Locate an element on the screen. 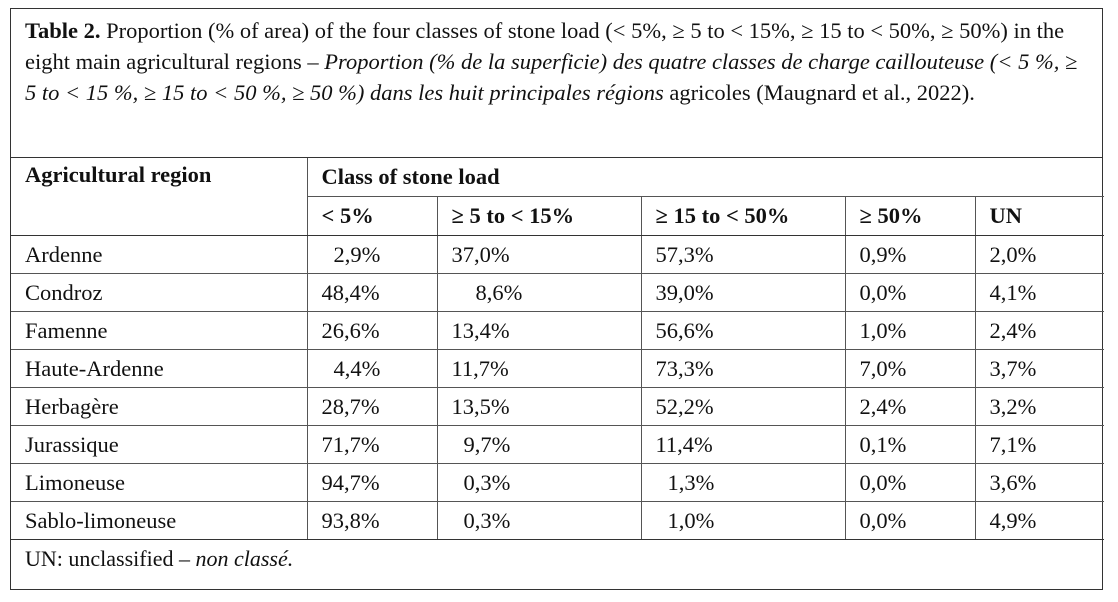 This screenshot has width=1118, height=602. value-cell: 2,0% is located at coordinates (1039, 254).